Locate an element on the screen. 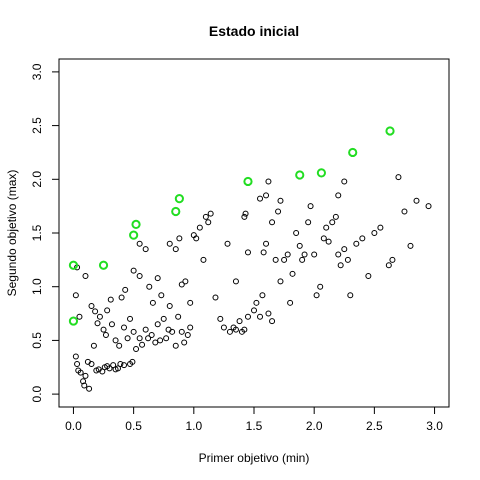 Image resolution: width=480 pixels, height=480 pixels. x-axis-label: Primer objetivo (min) is located at coordinates (254, 458).